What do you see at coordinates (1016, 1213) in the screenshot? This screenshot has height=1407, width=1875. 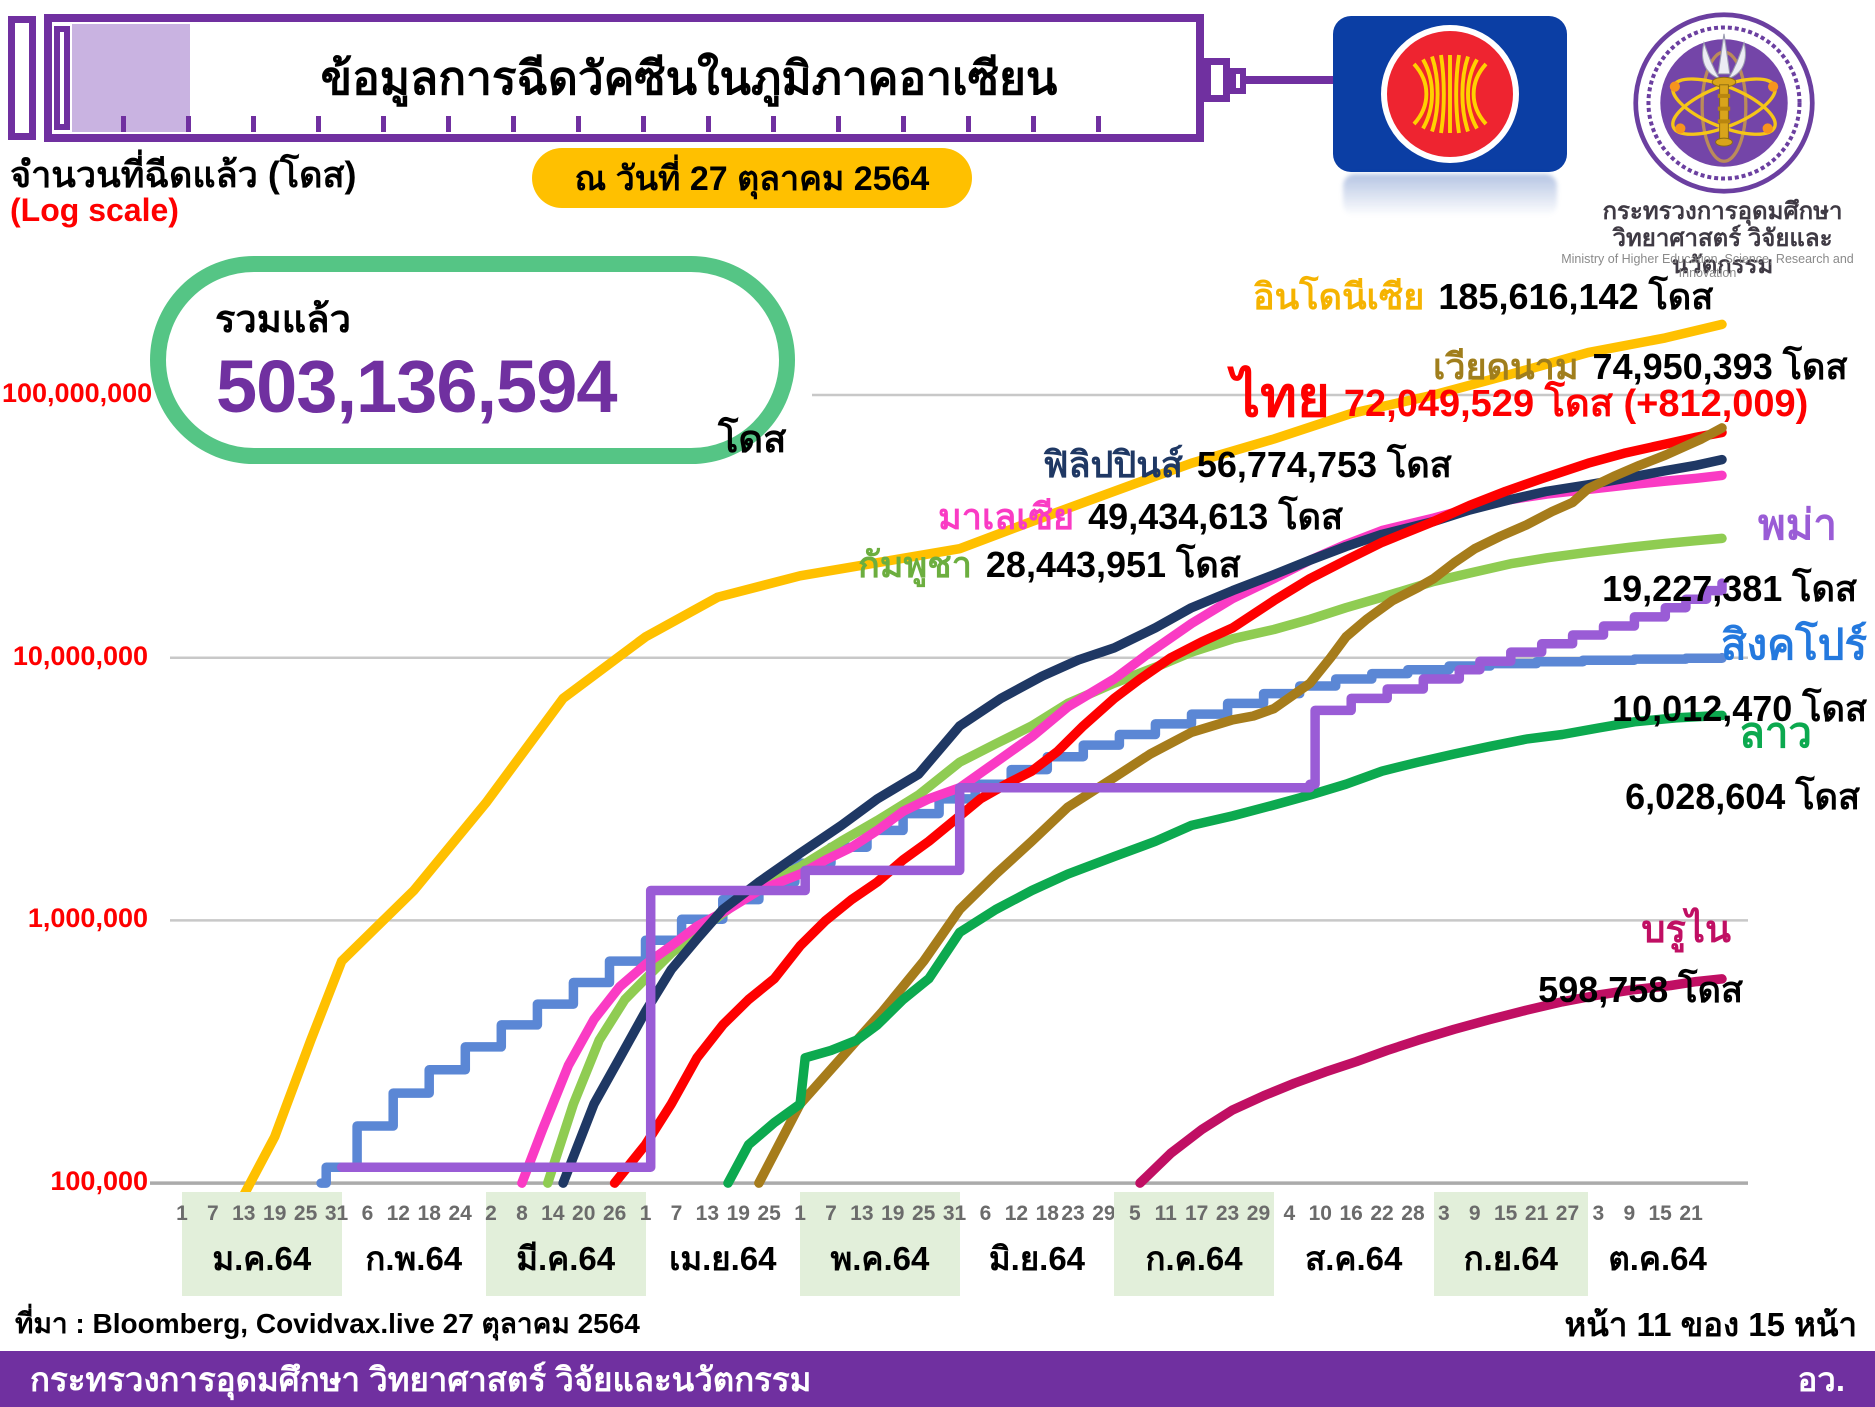 I see `day-tick-5-12: 12` at bounding box center [1016, 1213].